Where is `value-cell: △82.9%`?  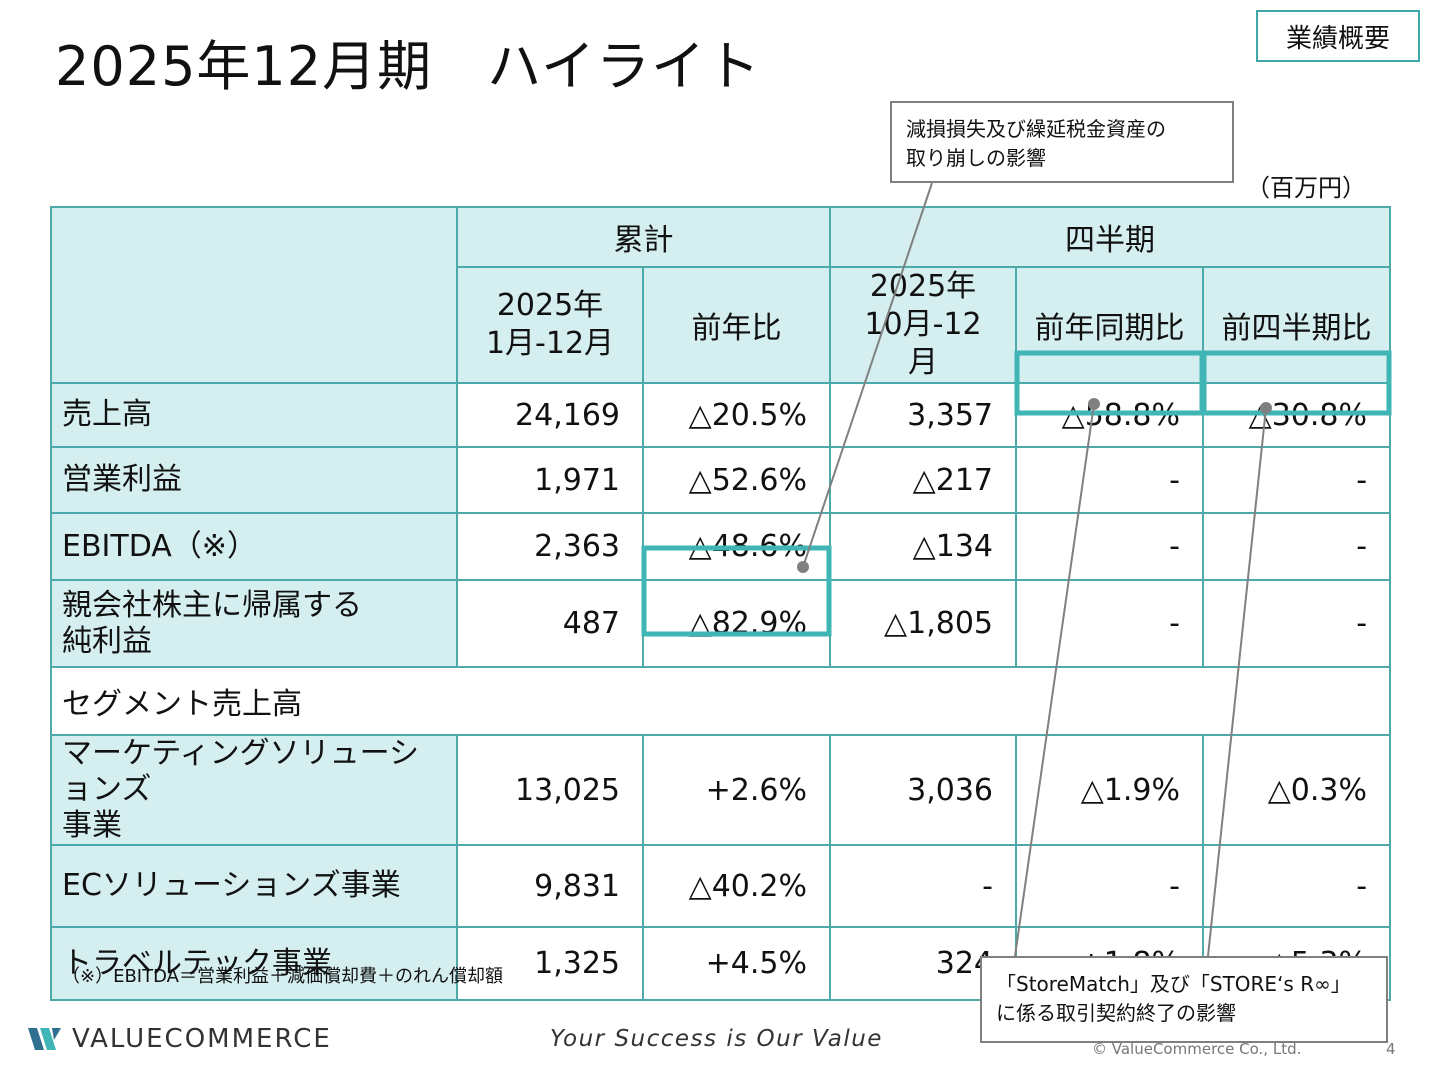 value-cell: △82.9% is located at coordinates (736, 623).